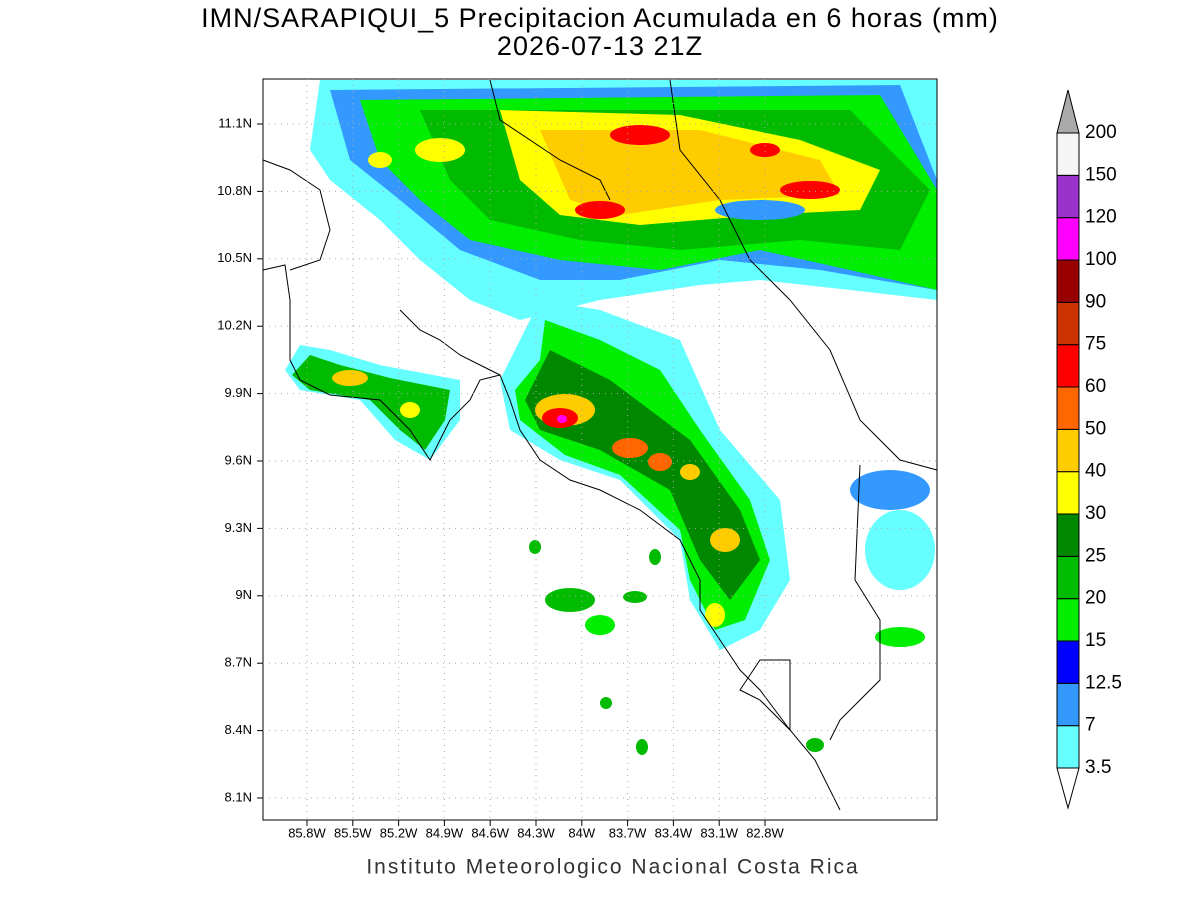 This screenshot has height=900, width=1200. What do you see at coordinates (234, 325) in the screenshot?
I see `lat-label: 10.2N` at bounding box center [234, 325].